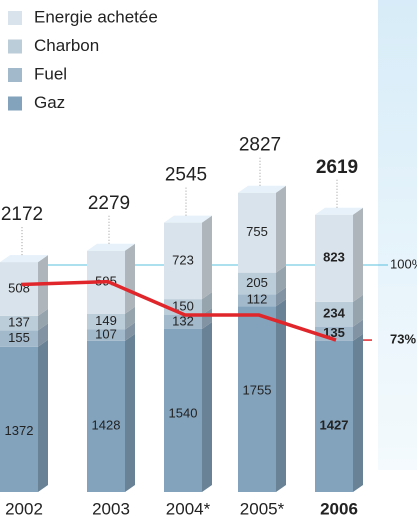 This screenshot has height=526, width=417. Describe the element at coordinates (109, 203) in the screenshot. I see `total-label: 2279` at that location.